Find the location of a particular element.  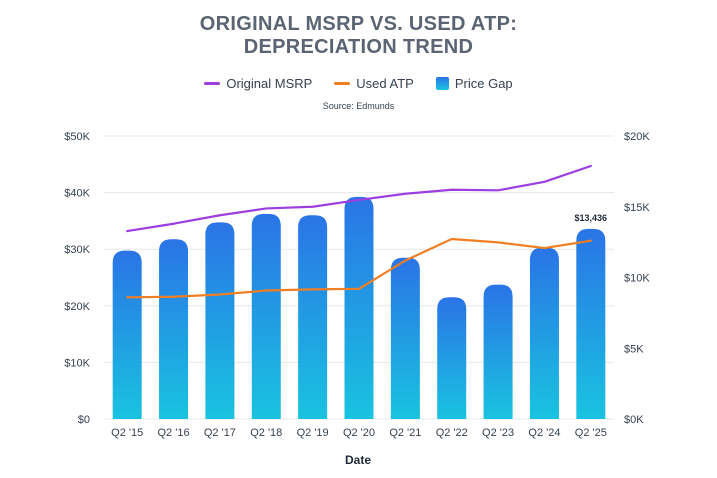

x-tick-label: Q2 '24 is located at coordinates (544, 433).